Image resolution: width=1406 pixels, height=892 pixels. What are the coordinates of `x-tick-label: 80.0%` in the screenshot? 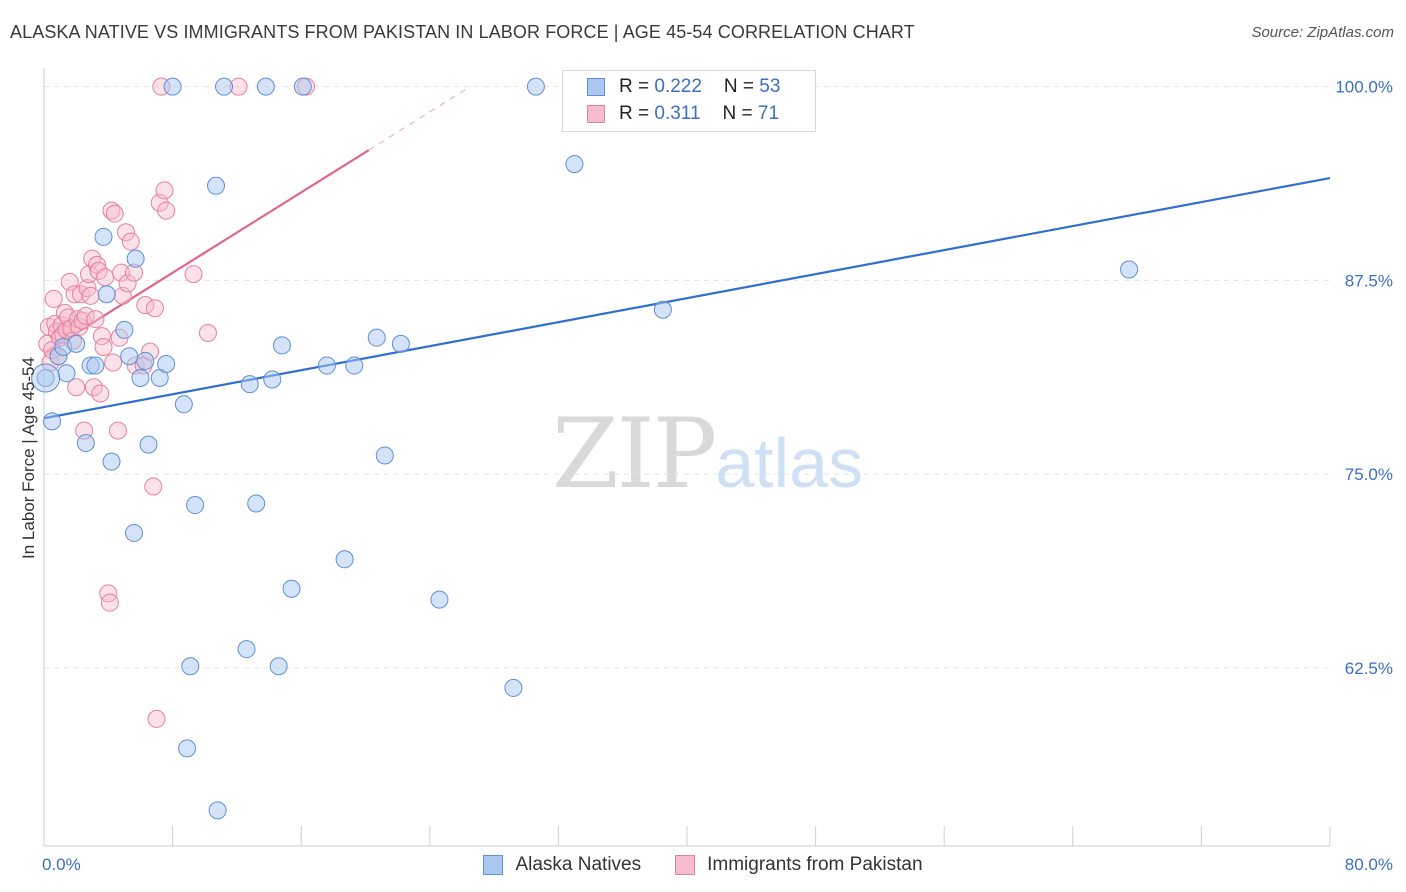 It's located at (1369, 864).